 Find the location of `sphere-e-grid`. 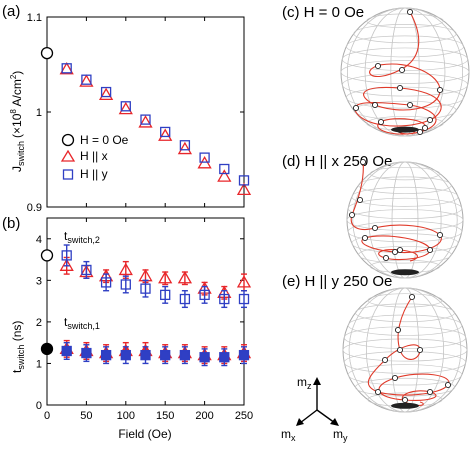

sphere-e-grid is located at coordinates (405, 350).